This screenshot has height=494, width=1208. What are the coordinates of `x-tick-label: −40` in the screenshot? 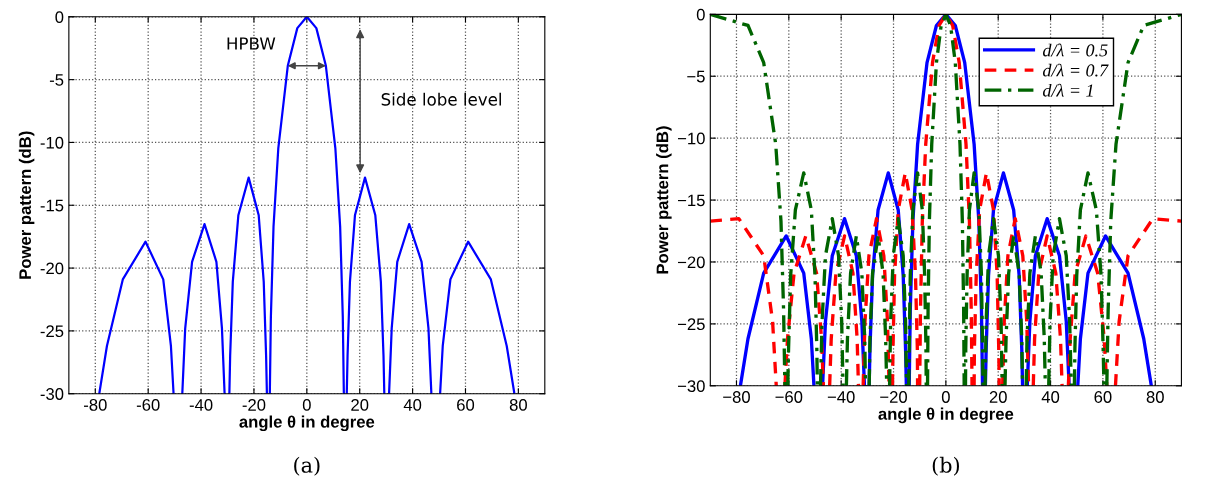 It's located at (841, 397).